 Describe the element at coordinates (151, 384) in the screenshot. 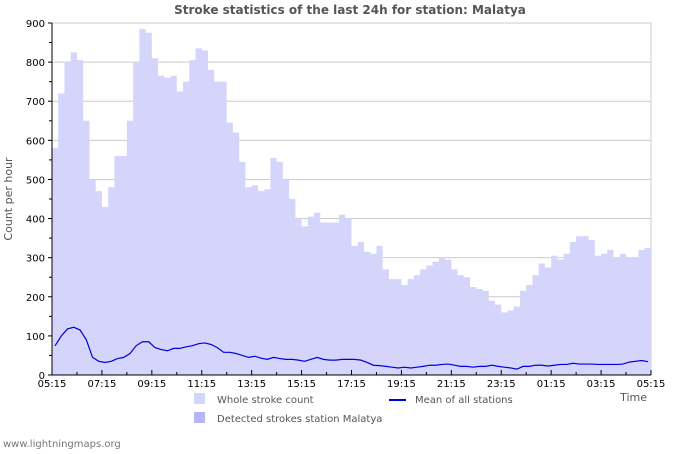

I see `x-tick-label: 09:15` at that location.